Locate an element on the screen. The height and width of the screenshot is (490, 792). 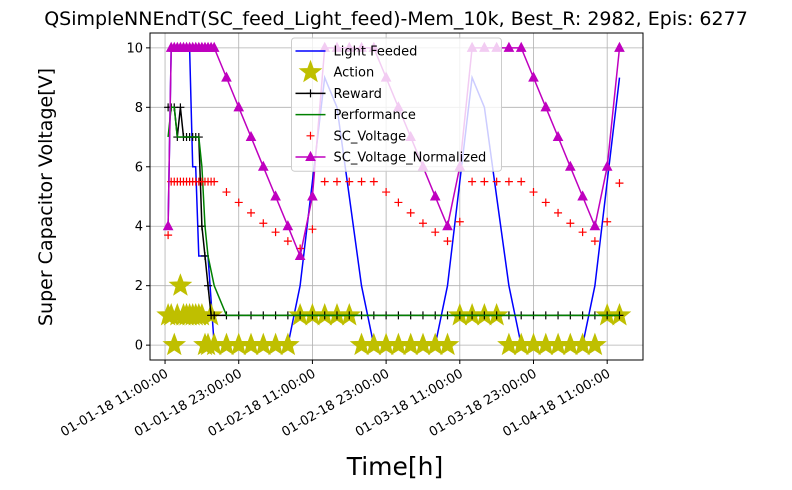
legend-box is located at coordinates (396, 104).